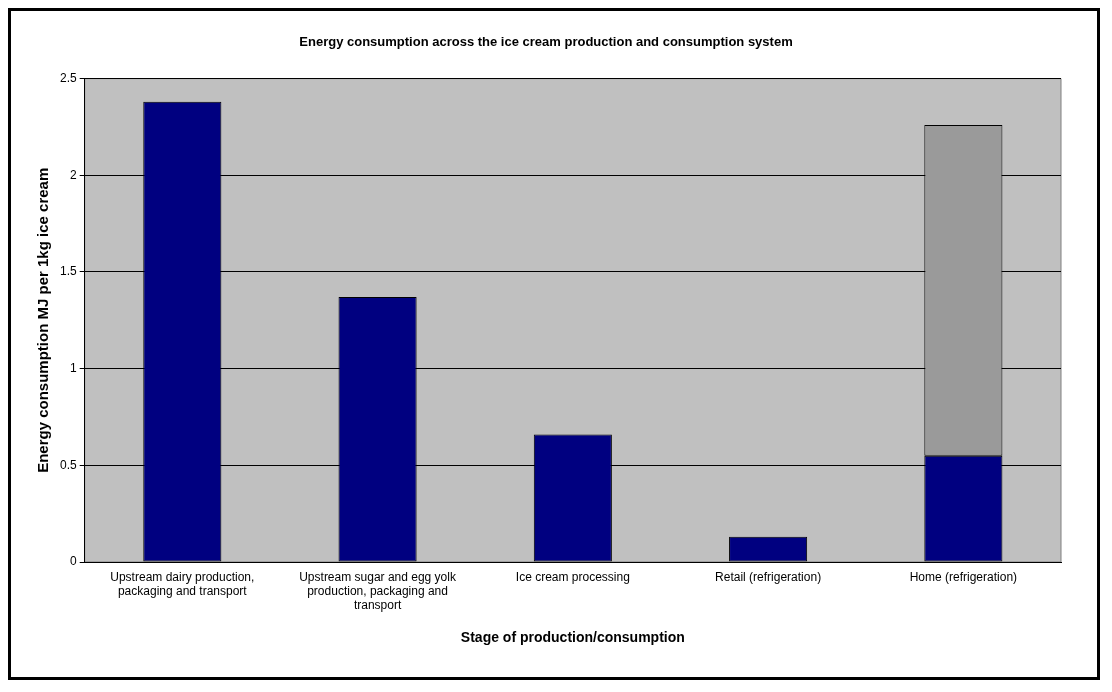 Image resolution: width=1112 pixels, height=692 pixels. What do you see at coordinates (963, 576) in the screenshot?
I see `x-tick-label: Home (refrigeration)` at bounding box center [963, 576].